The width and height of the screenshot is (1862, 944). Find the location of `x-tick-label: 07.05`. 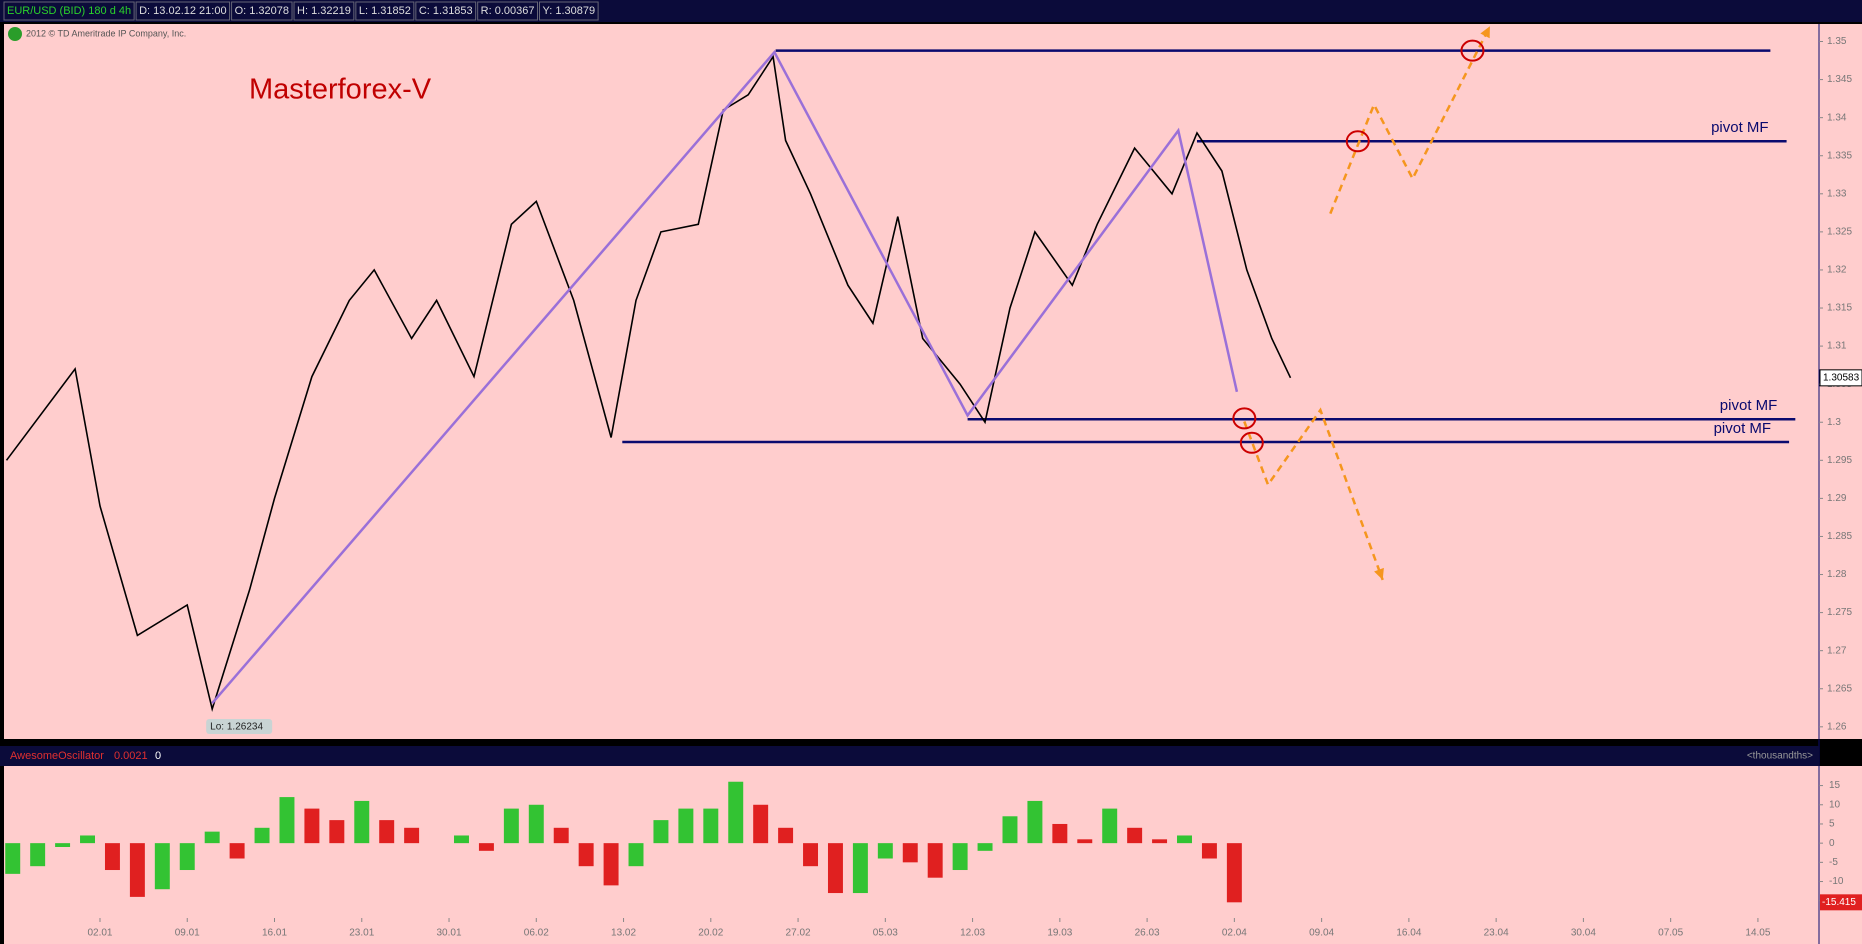

x-tick-label: 07.05 is located at coordinates (1670, 933).